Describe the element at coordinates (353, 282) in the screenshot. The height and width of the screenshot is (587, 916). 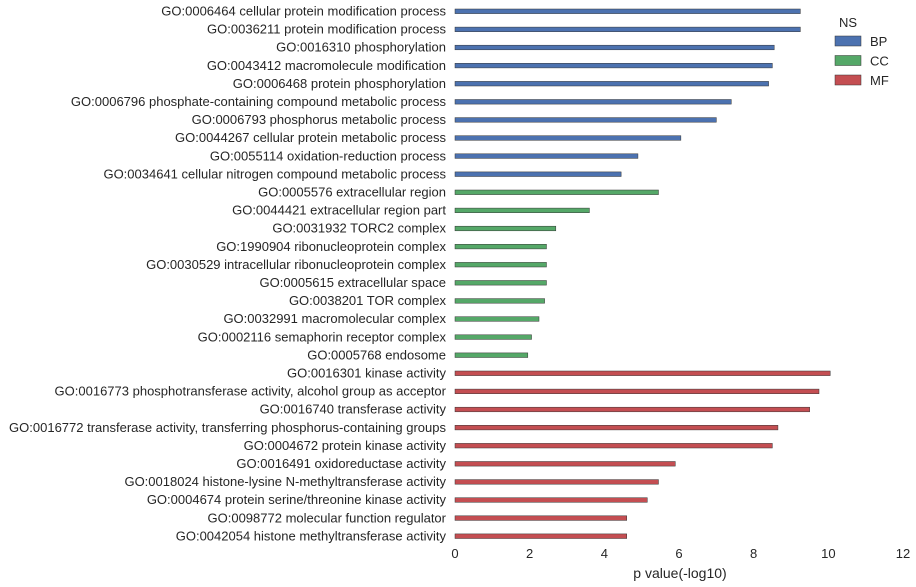
I see `category-label: GO:0005615 extracellular space` at that location.